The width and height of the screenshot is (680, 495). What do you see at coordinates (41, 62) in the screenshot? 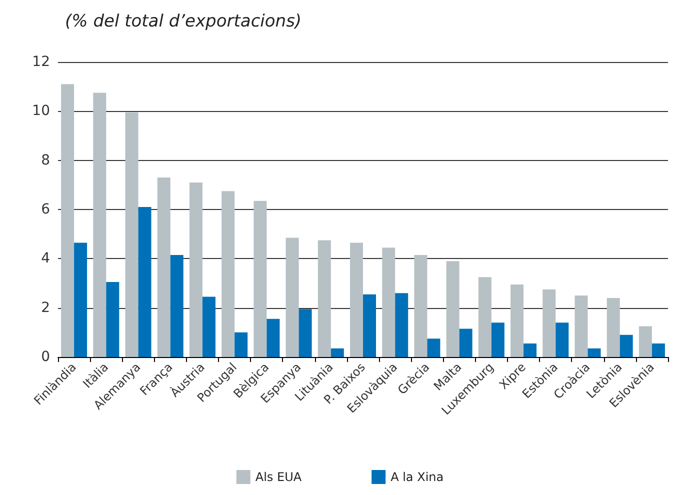
I see `y-tick-label: 12` at bounding box center [41, 62].